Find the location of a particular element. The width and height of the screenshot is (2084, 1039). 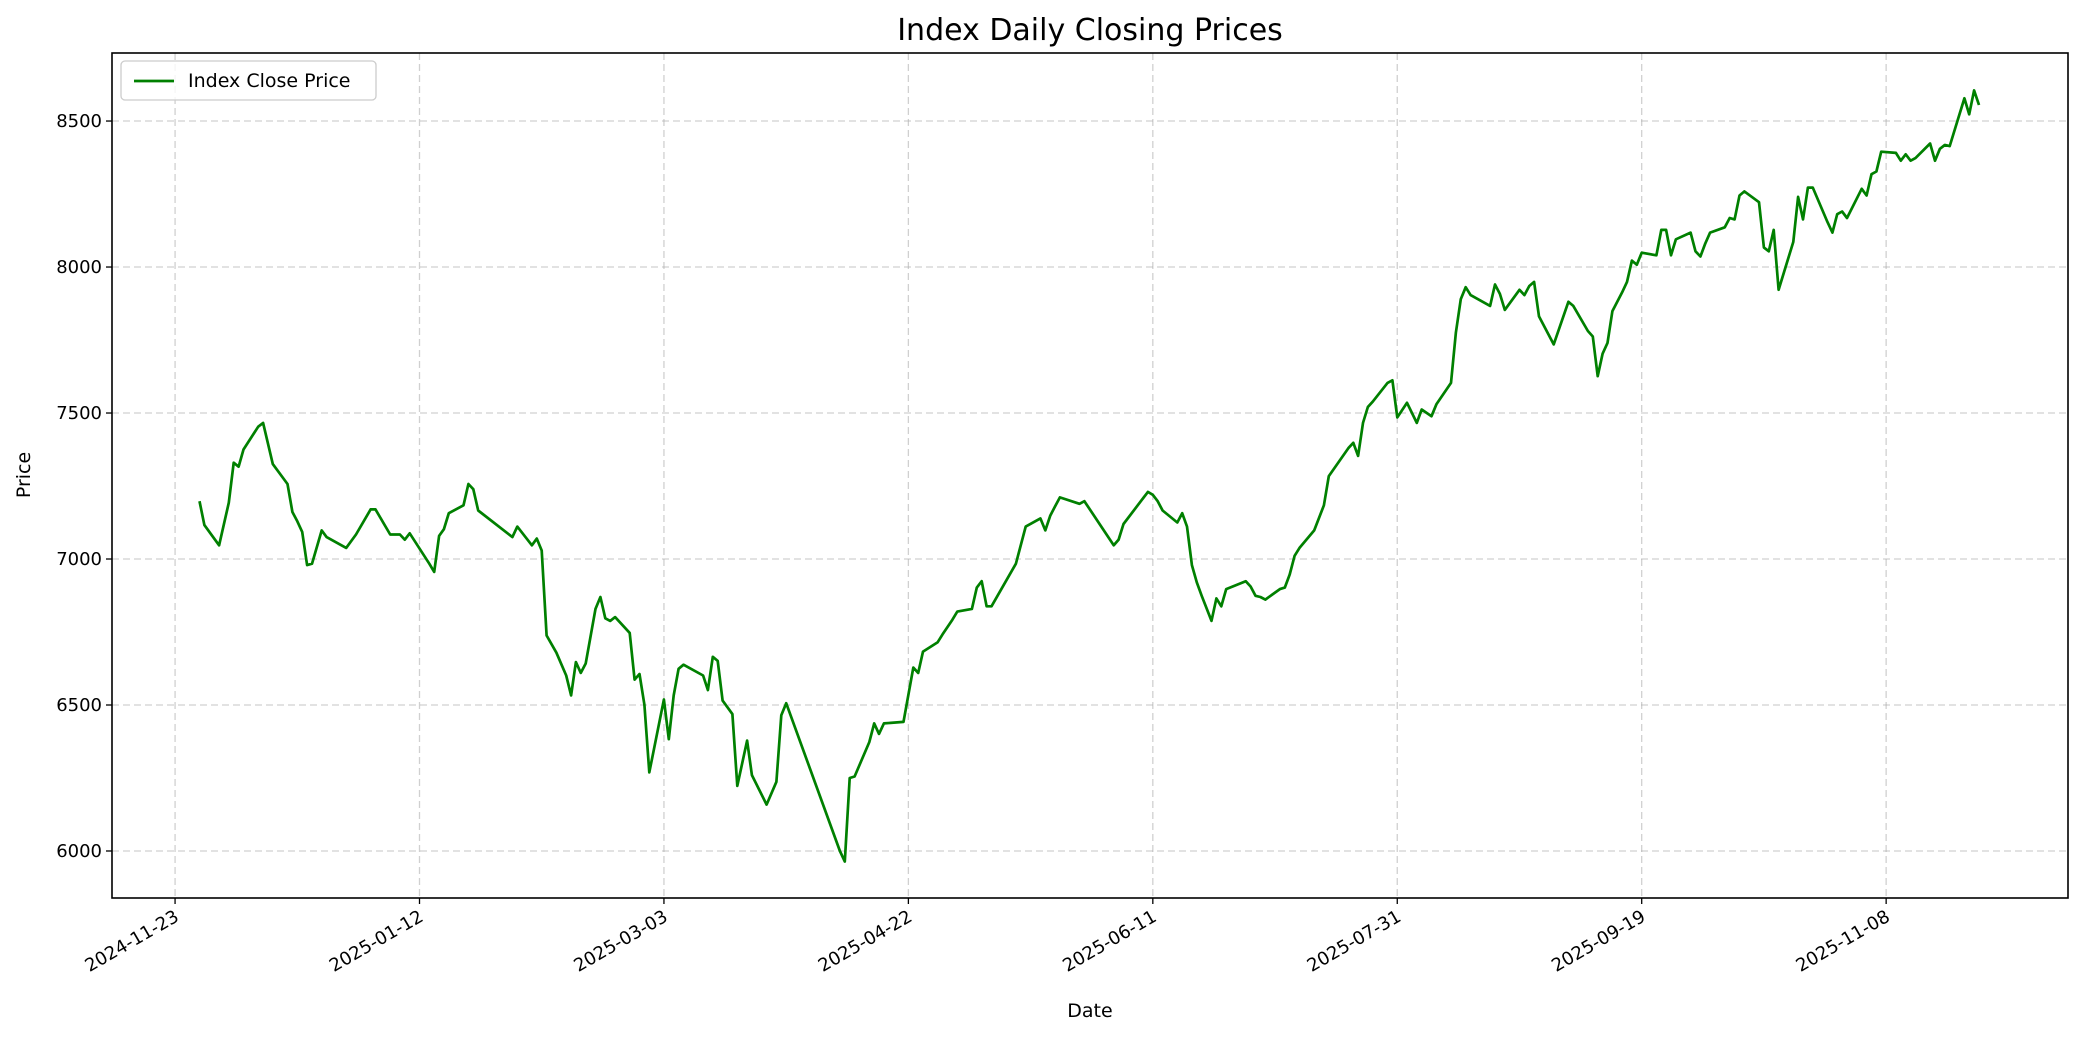

y-tick-label: 8500 is located at coordinates (79, 121).